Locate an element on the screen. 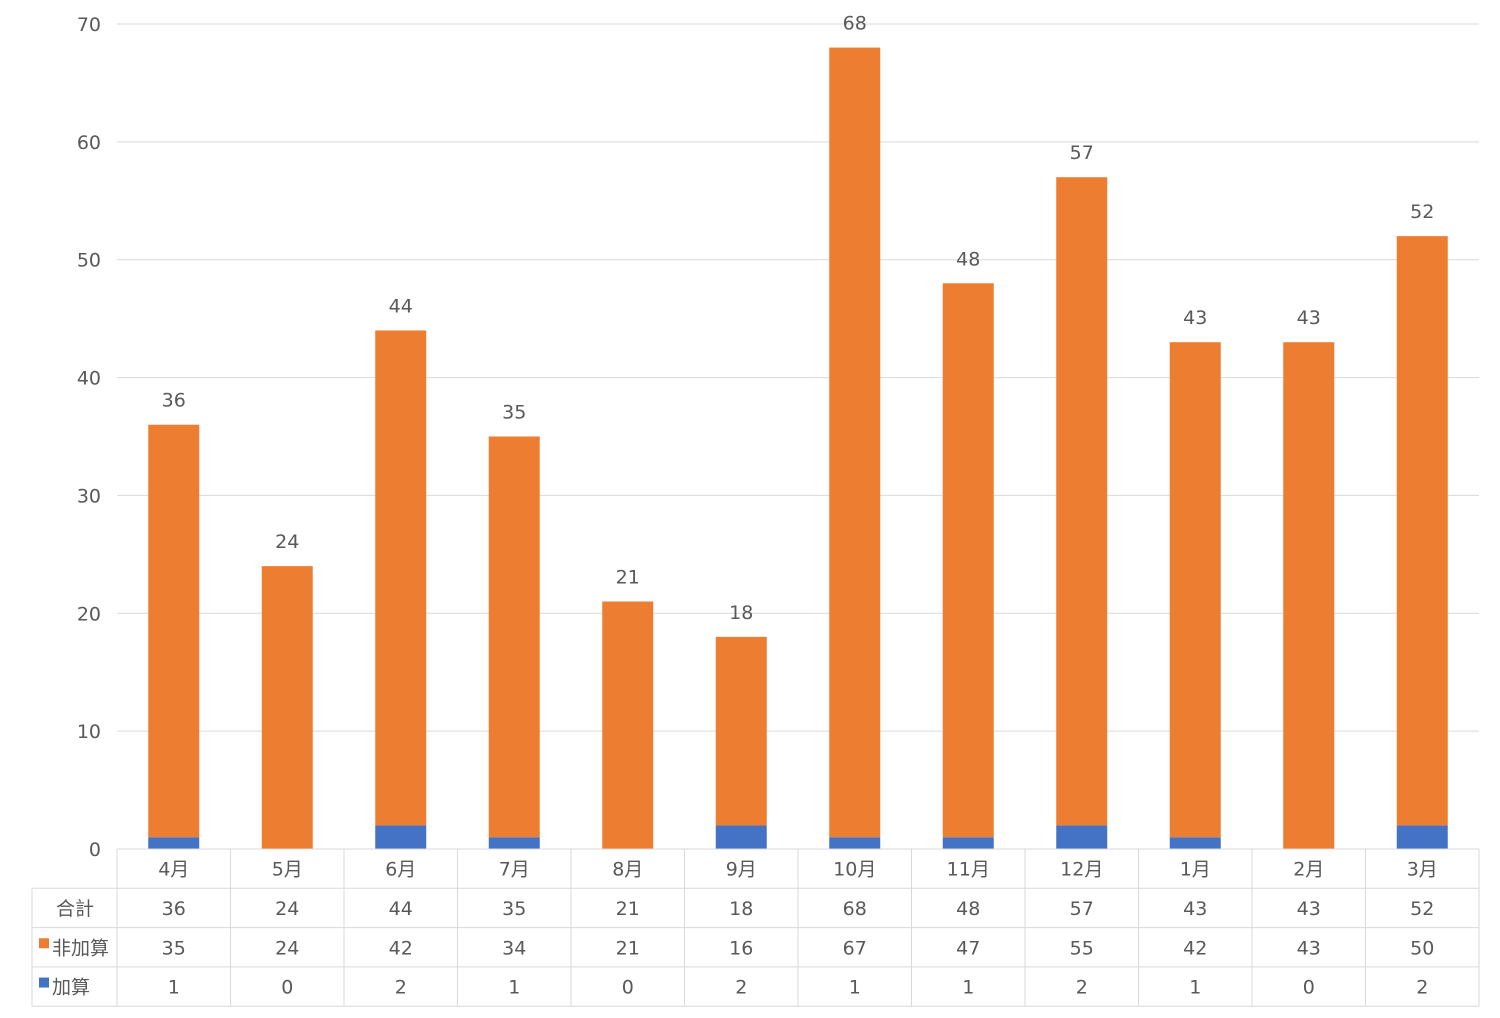  total-data-label: 57 is located at coordinates (1082, 153).